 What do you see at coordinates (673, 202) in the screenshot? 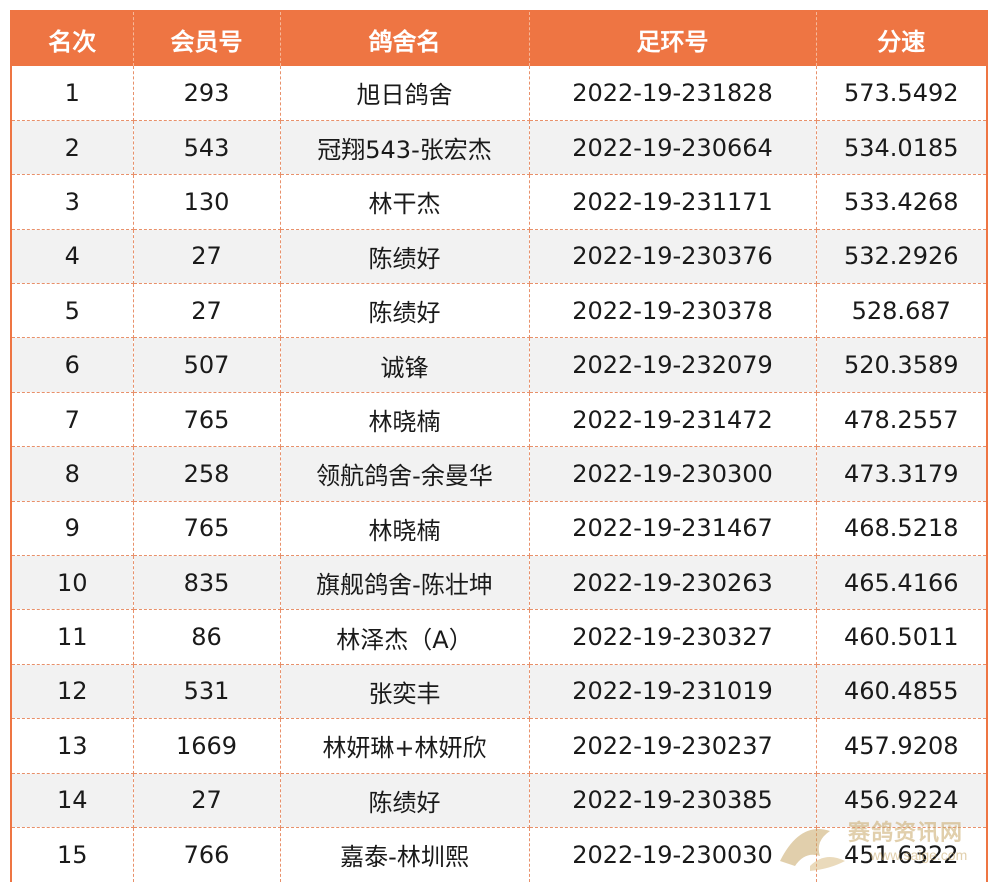
I see `cell-ring-number: 2022-19-231171` at bounding box center [673, 202].